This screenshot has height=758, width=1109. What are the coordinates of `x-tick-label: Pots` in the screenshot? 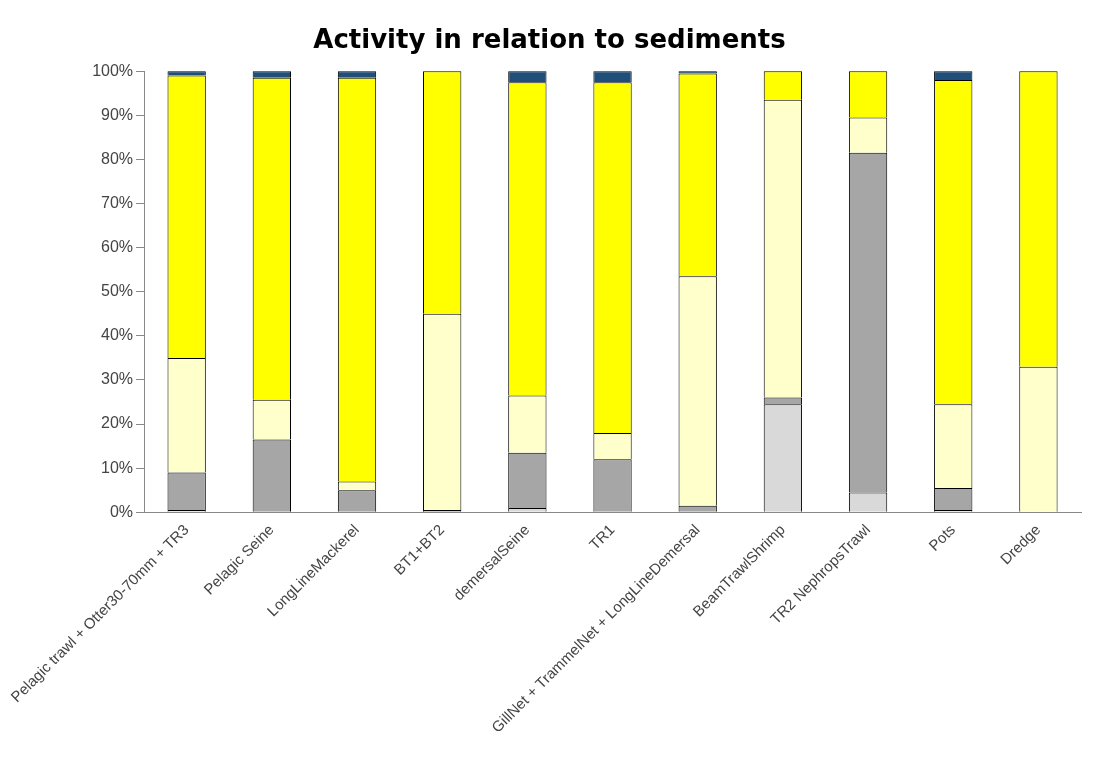 It's located at (942, 537).